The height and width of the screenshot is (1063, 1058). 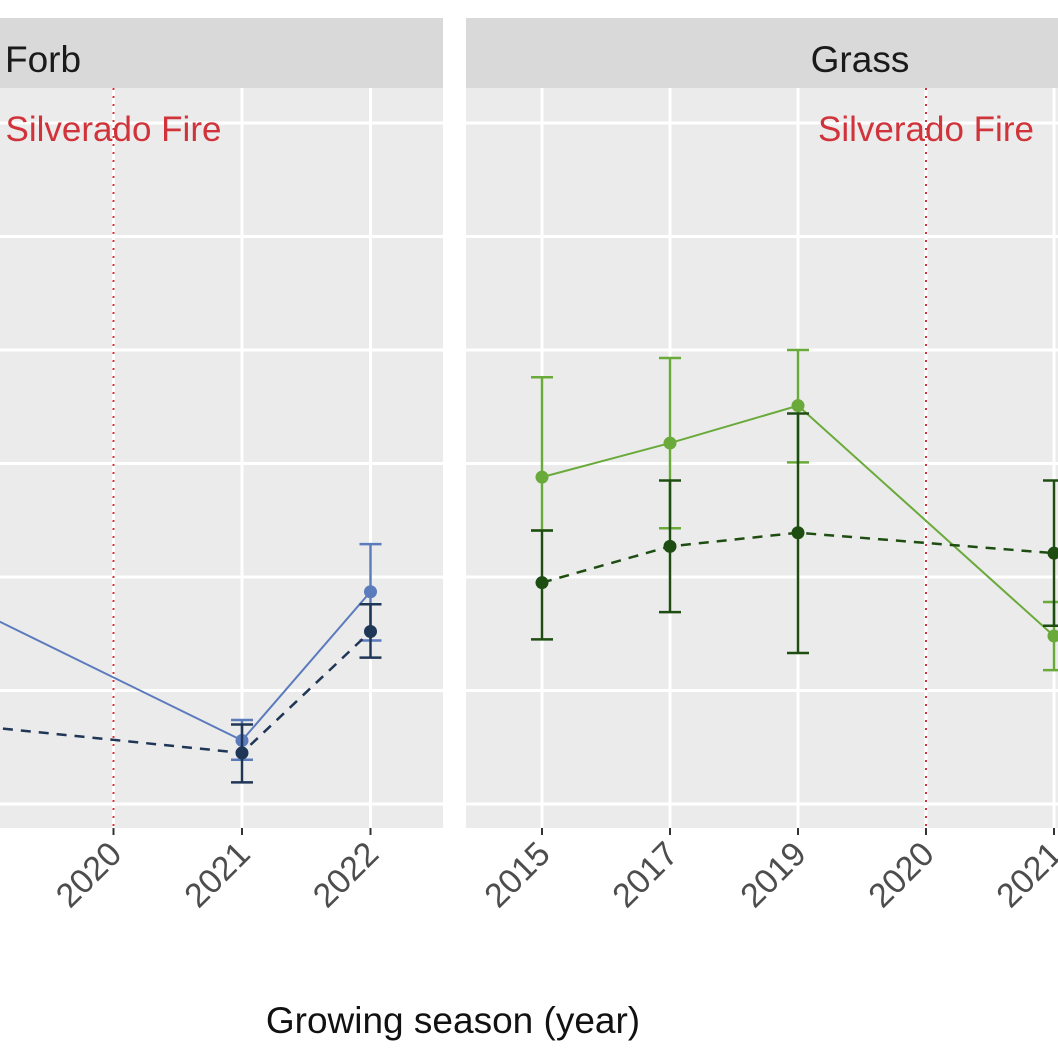 What do you see at coordinates (43, 59) in the screenshot?
I see `facet-strip-label: Forb` at bounding box center [43, 59].